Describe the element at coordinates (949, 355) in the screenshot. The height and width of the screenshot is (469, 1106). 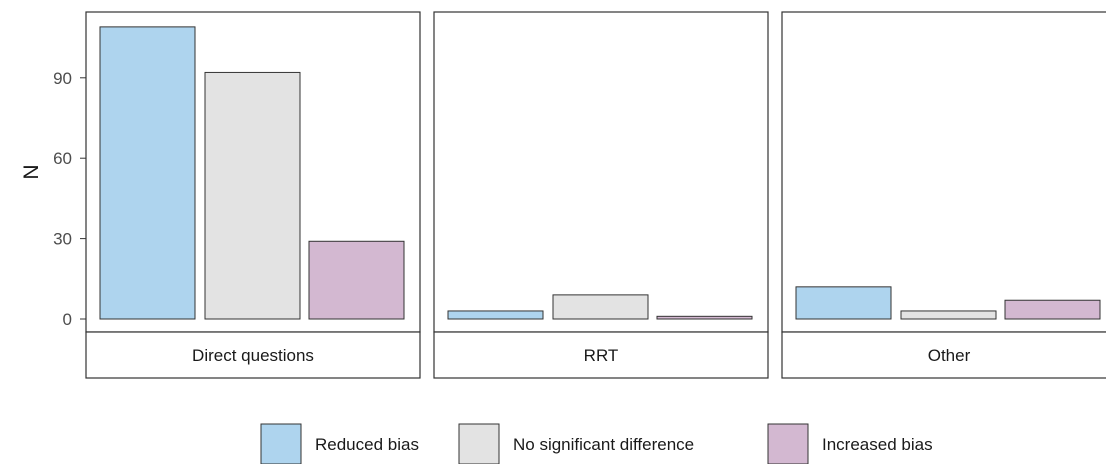
I see `facet-label: Other` at that location.